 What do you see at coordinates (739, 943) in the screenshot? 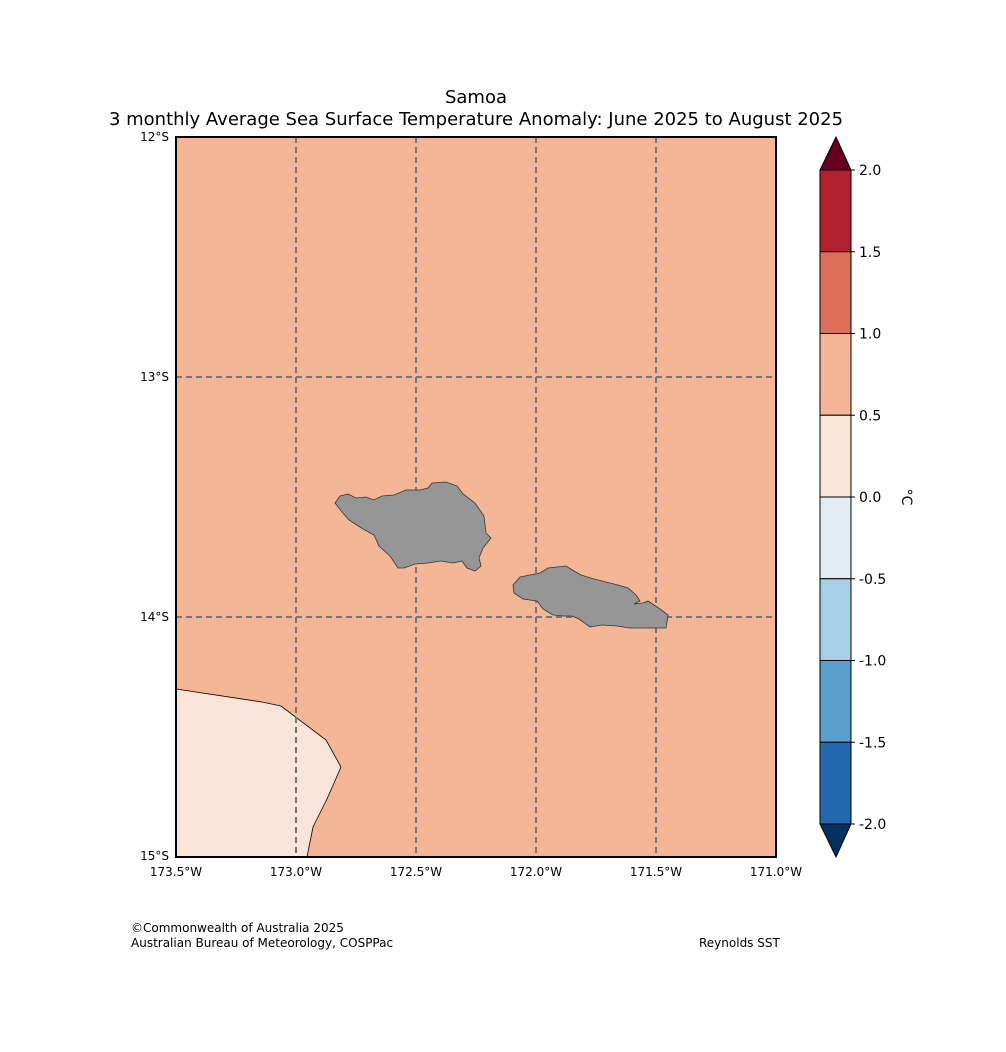
I see `data-source-text: Reynolds SST` at bounding box center [739, 943].